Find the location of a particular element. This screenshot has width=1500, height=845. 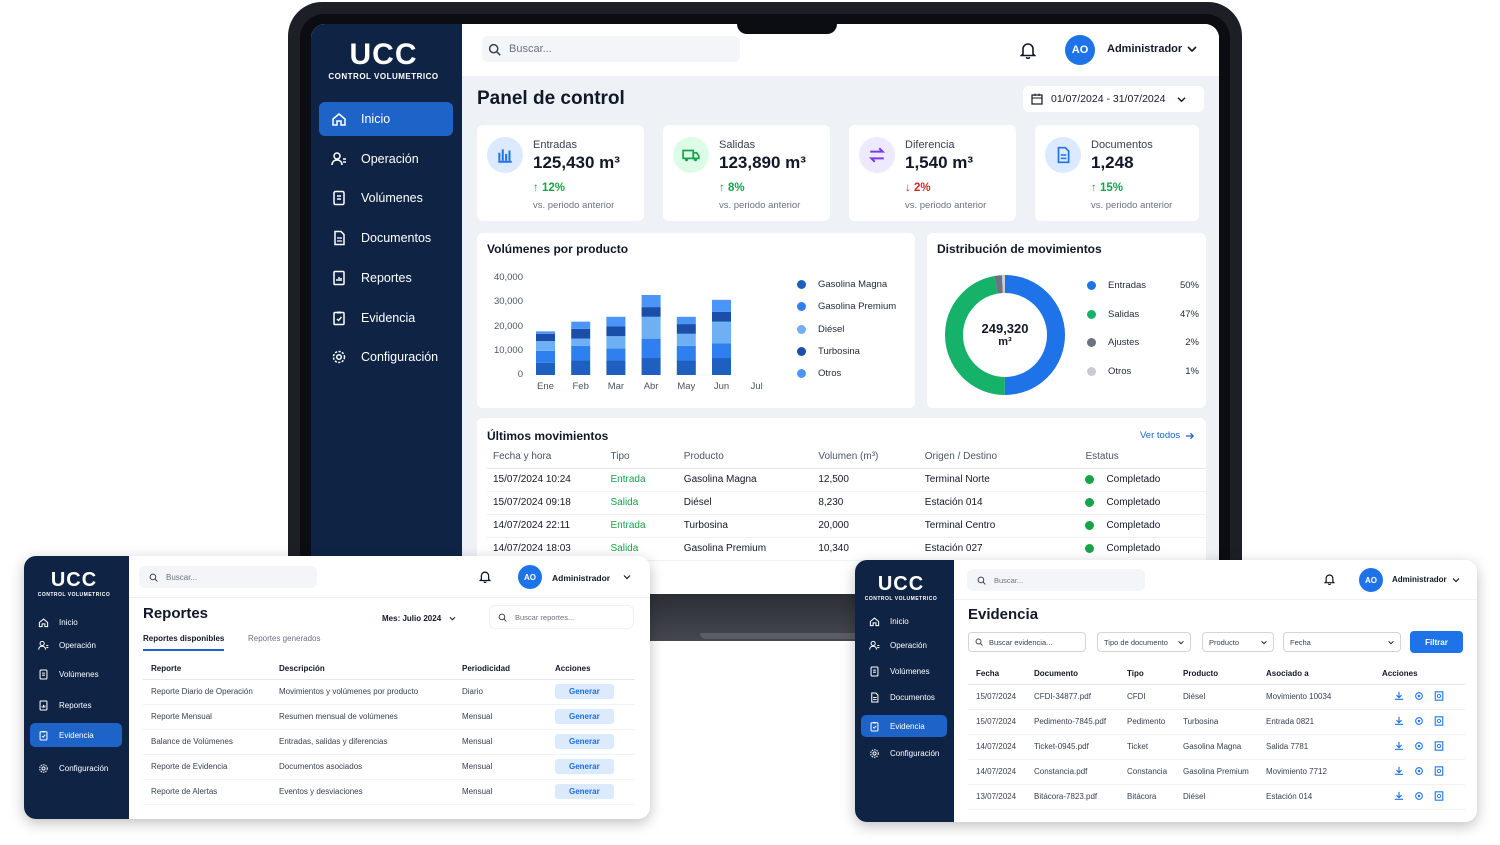

month-select: Mes: Julio 2024 is located at coordinates (428, 618).